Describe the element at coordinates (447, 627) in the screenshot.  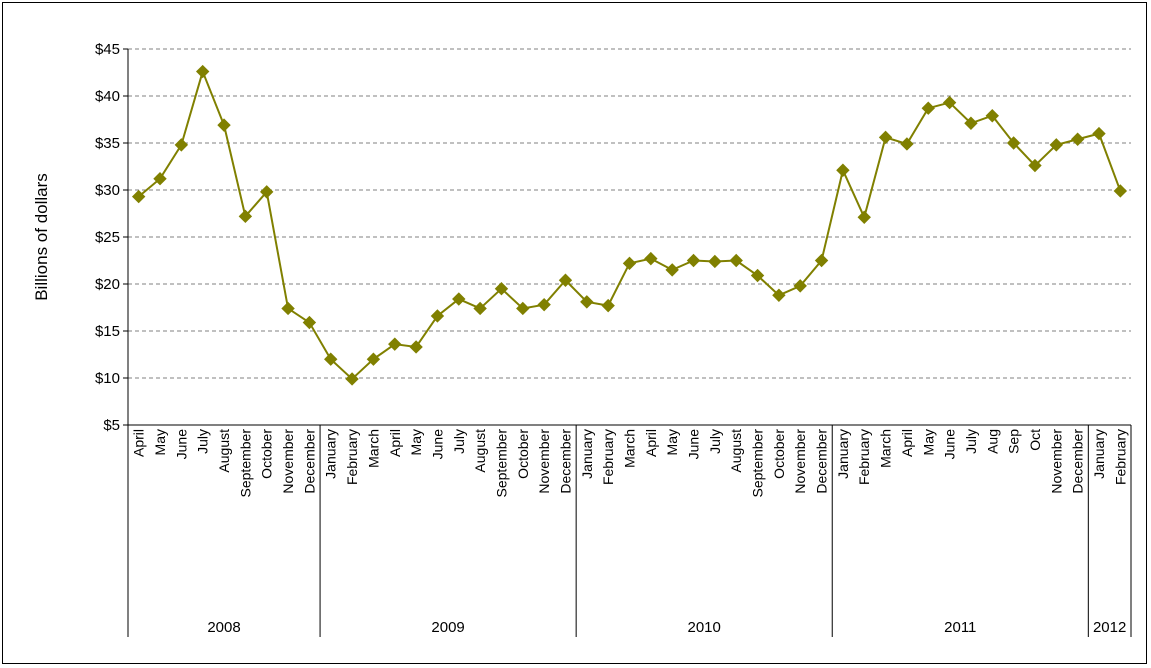
I see `year-label: 2009` at that location.